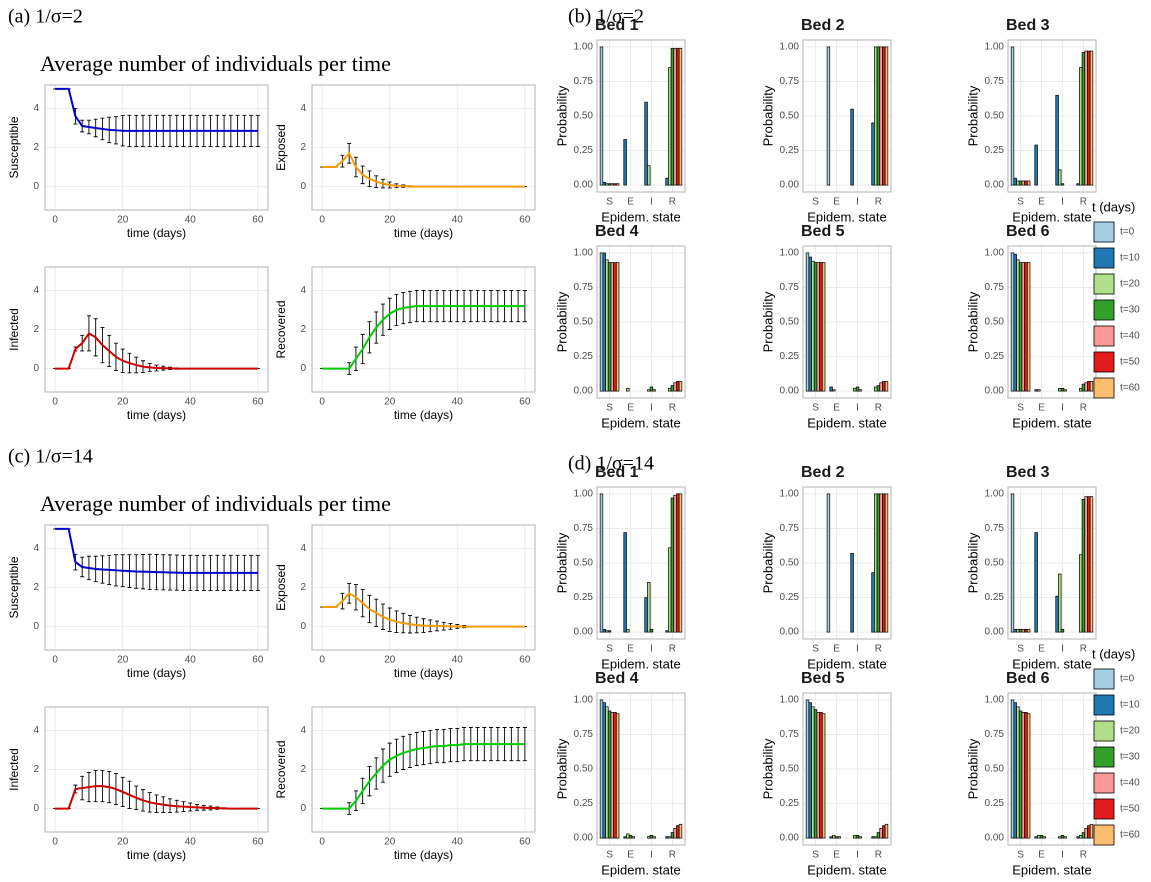  I want to click on x-axis-label: time (days), so click(423, 415).